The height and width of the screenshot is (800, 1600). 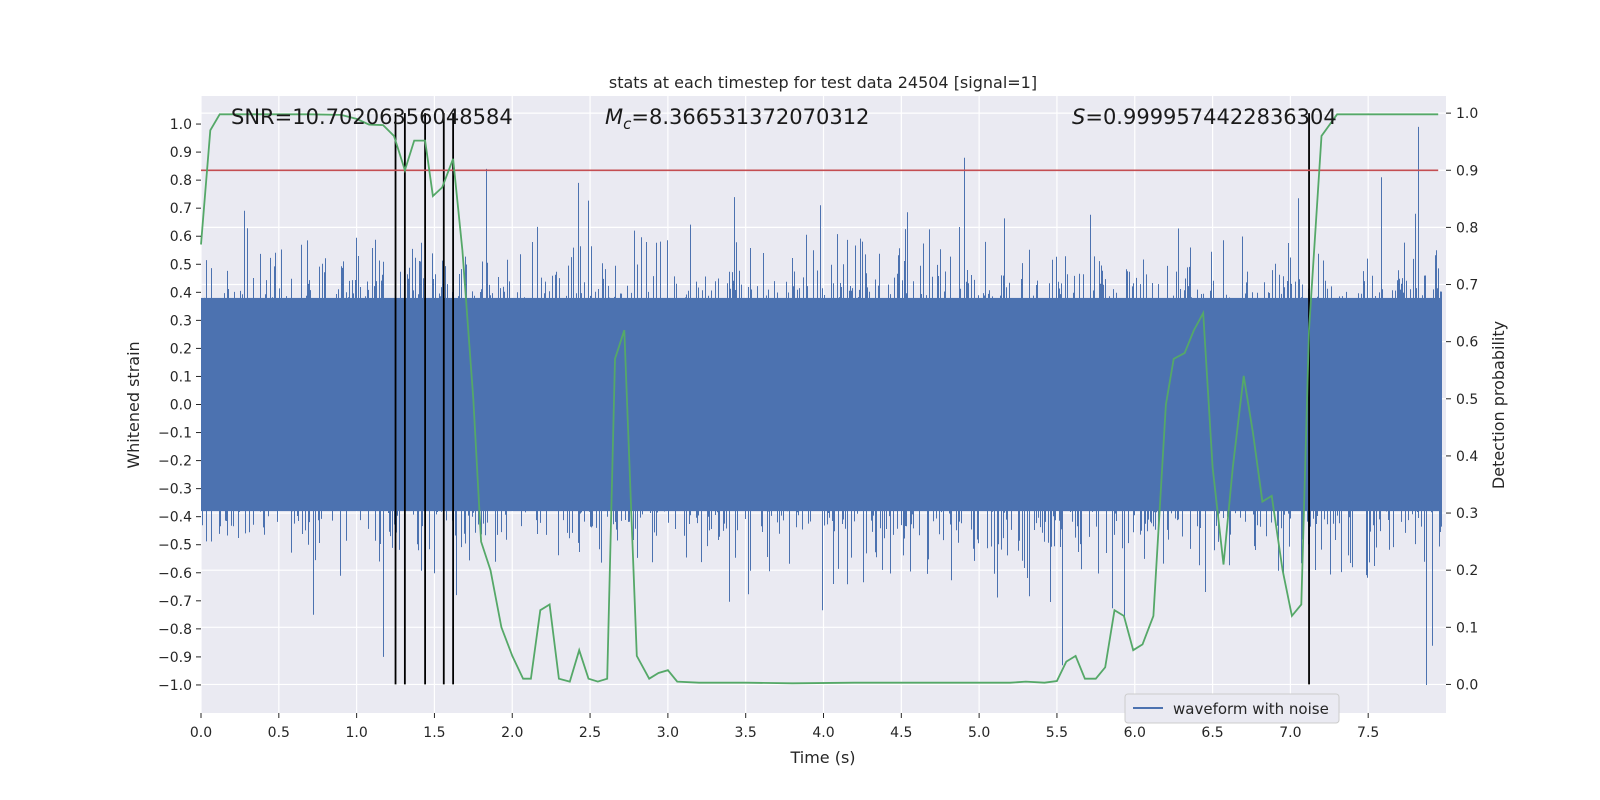 I want to click on y-tick-label: −1.0, so click(x=175, y=686).